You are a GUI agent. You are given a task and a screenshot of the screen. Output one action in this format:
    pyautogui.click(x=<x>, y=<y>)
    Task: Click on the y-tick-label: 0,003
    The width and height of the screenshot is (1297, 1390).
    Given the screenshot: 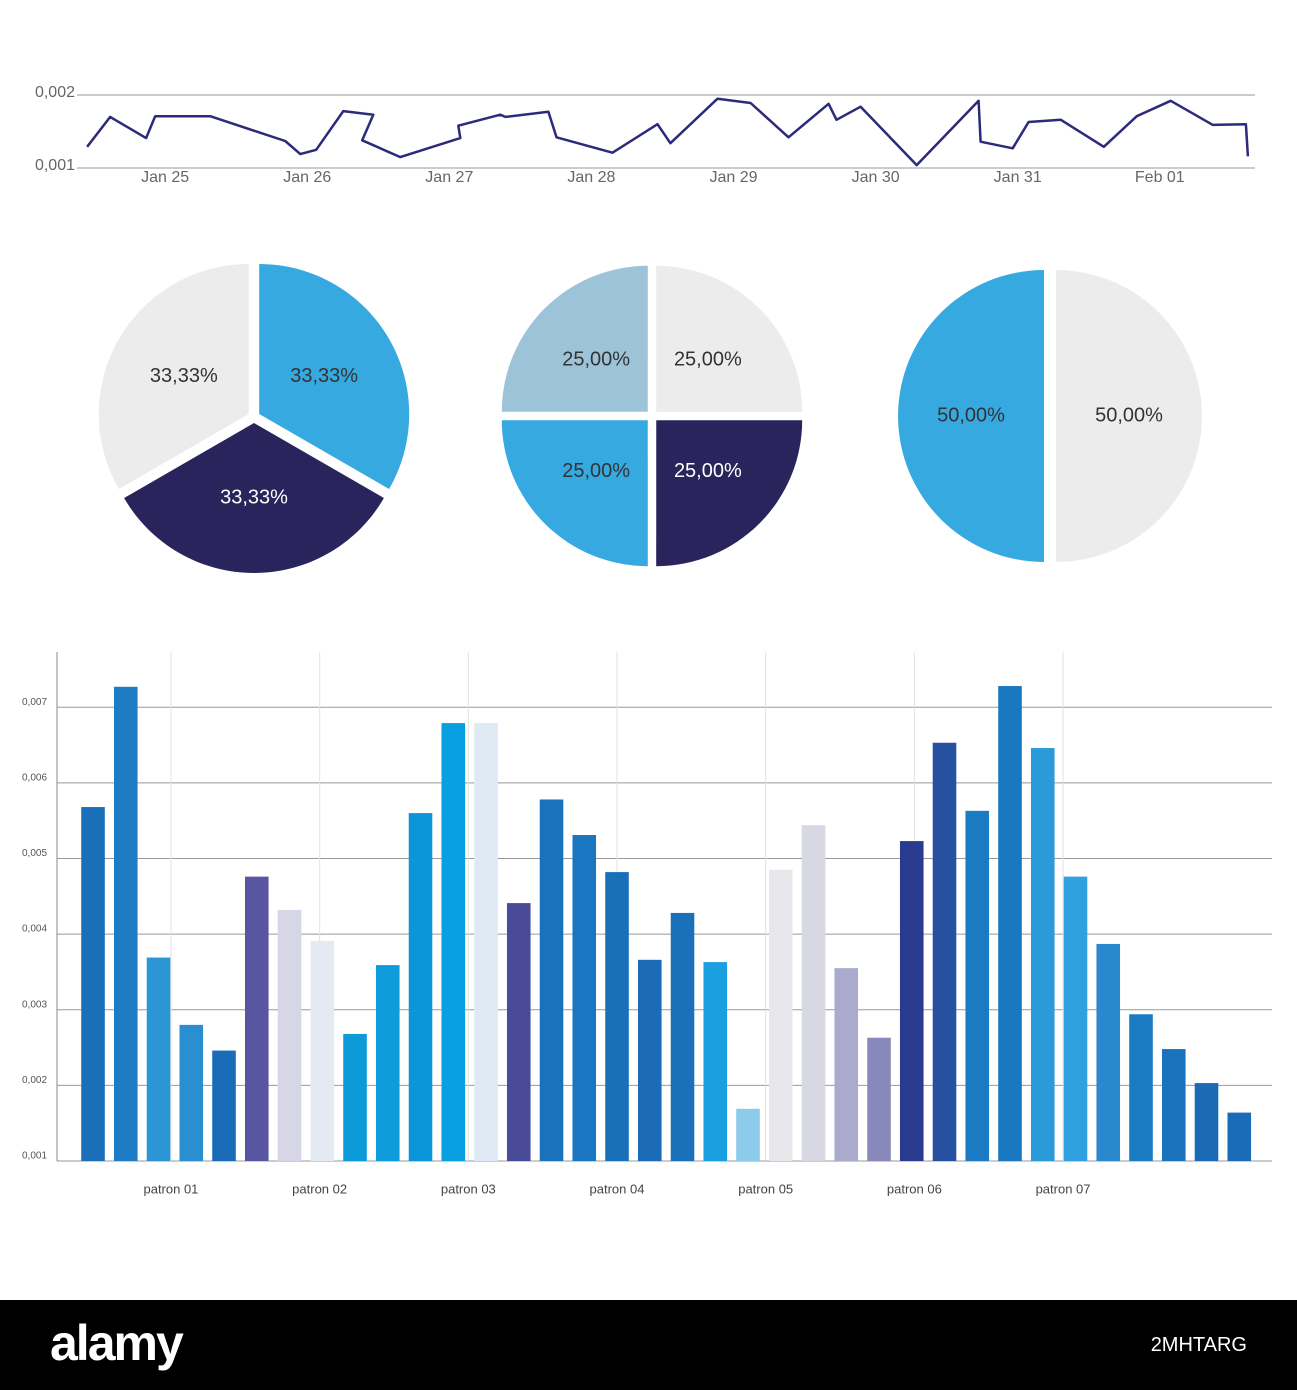 What is the action you would take?
    pyautogui.click(x=34, y=1004)
    